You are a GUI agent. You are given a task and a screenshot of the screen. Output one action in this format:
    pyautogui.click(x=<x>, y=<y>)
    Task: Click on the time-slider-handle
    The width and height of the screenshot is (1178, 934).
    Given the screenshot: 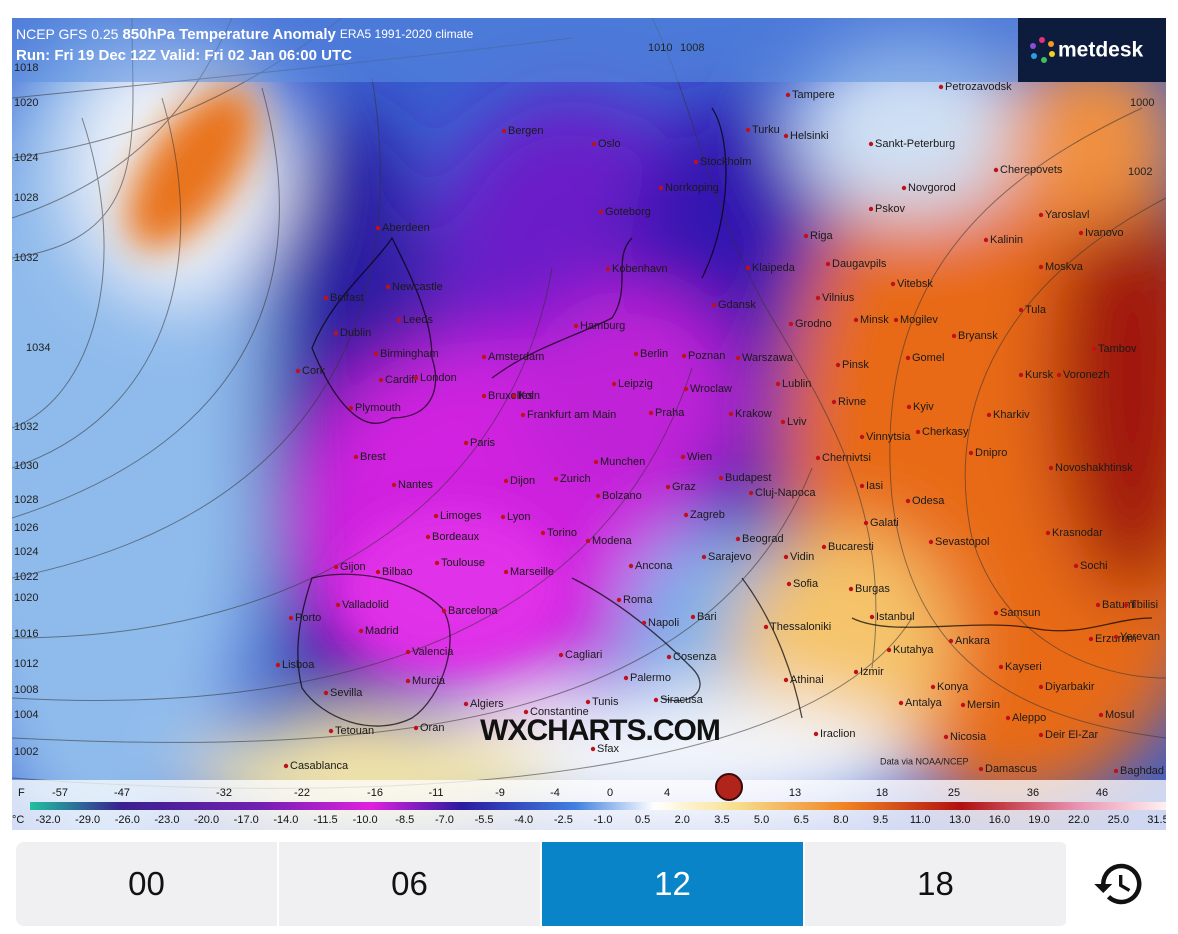 What is the action you would take?
    pyautogui.click(x=729, y=787)
    